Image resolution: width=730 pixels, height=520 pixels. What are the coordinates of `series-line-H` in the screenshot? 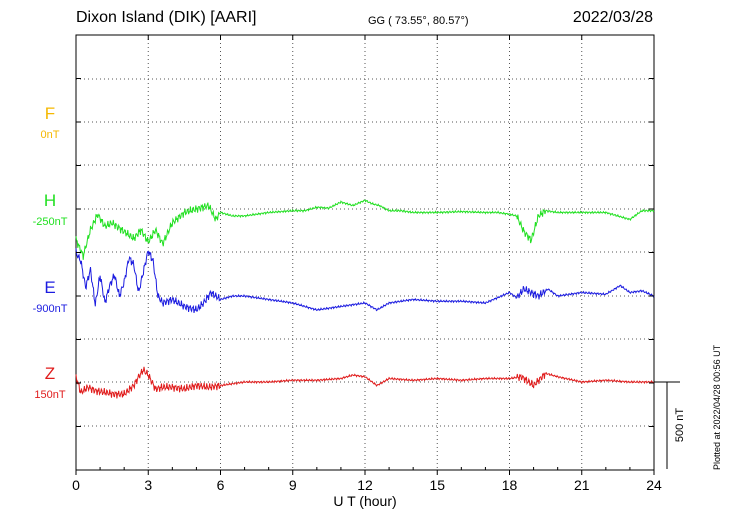 It's located at (365, 229).